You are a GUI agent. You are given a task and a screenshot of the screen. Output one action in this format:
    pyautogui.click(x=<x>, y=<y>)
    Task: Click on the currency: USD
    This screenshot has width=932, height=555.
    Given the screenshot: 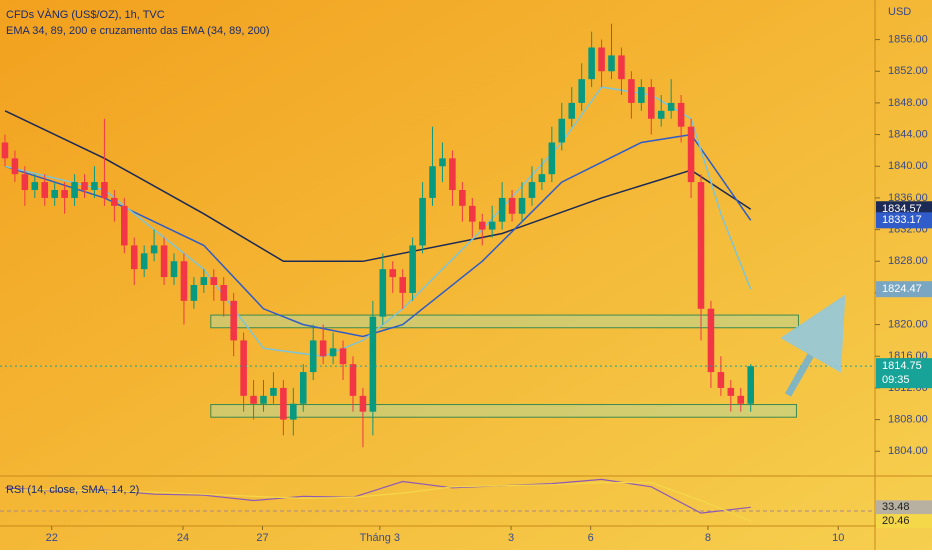 What is the action you would take?
    pyautogui.click(x=899, y=12)
    